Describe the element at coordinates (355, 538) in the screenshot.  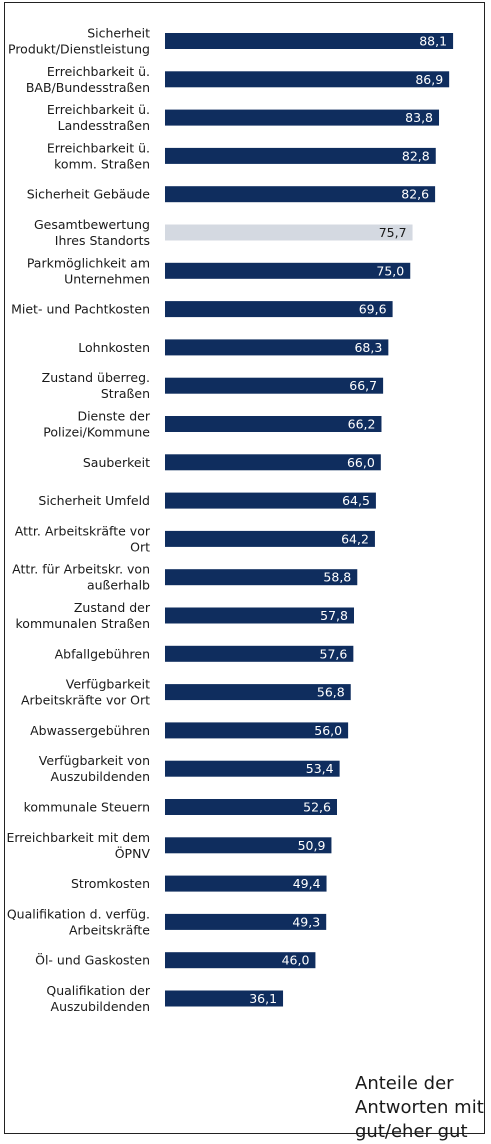
I see `bar-value-label: 64,2` at that location.